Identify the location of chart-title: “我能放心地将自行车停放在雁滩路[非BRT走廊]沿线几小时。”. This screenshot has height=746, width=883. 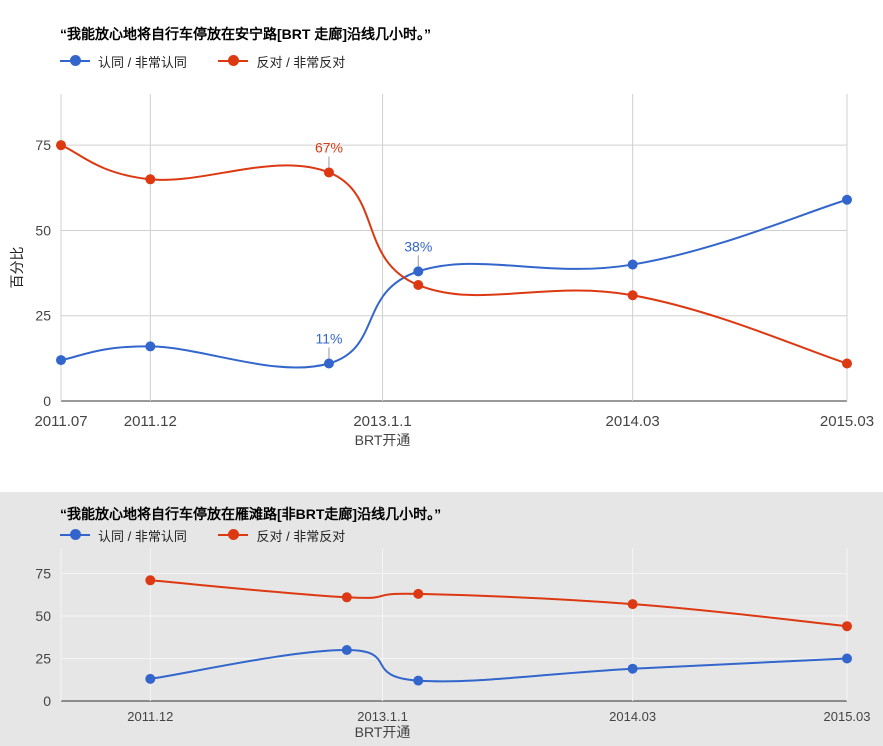
(251, 514).